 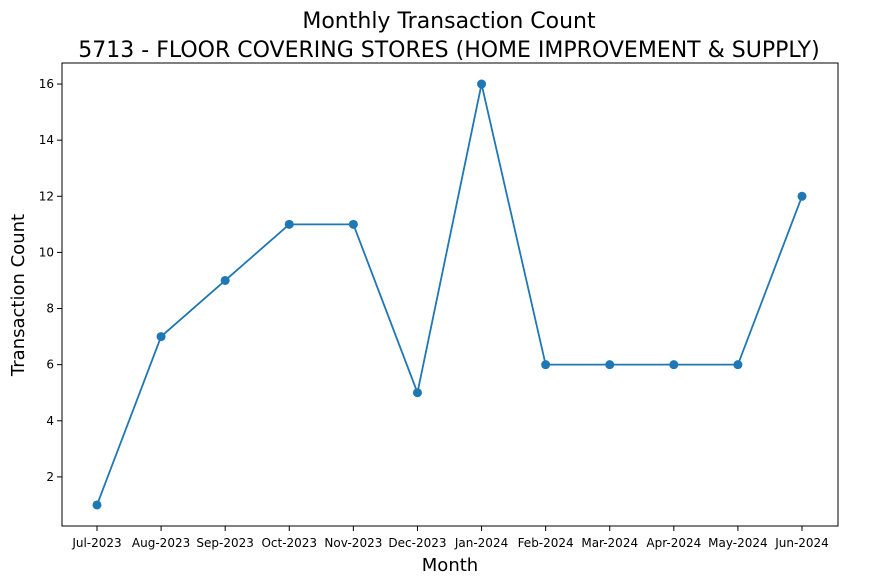 I want to click on x-tick-label: Aug-2023, so click(x=161, y=543).